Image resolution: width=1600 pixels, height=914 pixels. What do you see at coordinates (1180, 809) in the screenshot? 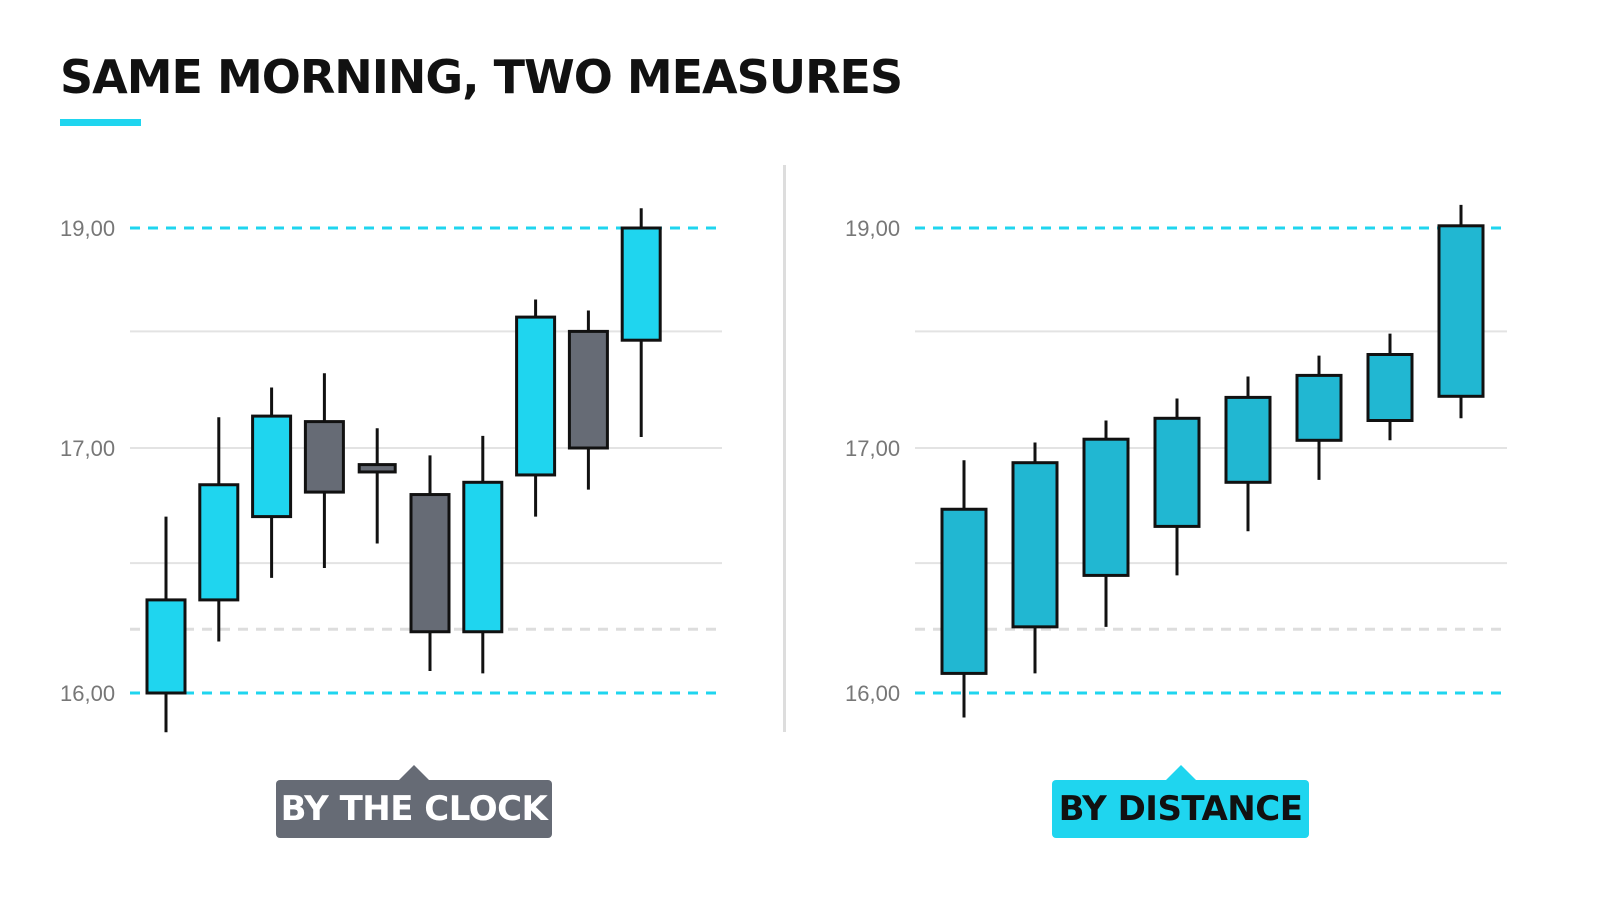
I see `by-distance-label: BY DISTANCE` at bounding box center [1180, 809].